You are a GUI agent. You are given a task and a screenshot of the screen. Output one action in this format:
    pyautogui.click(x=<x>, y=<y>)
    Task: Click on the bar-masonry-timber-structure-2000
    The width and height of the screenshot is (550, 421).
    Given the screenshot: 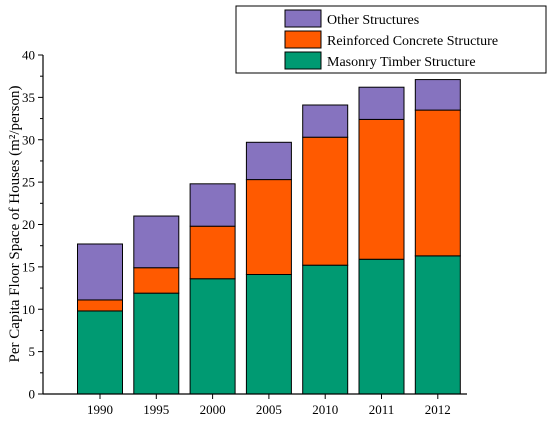 What is the action you would take?
    pyautogui.click(x=212, y=336)
    